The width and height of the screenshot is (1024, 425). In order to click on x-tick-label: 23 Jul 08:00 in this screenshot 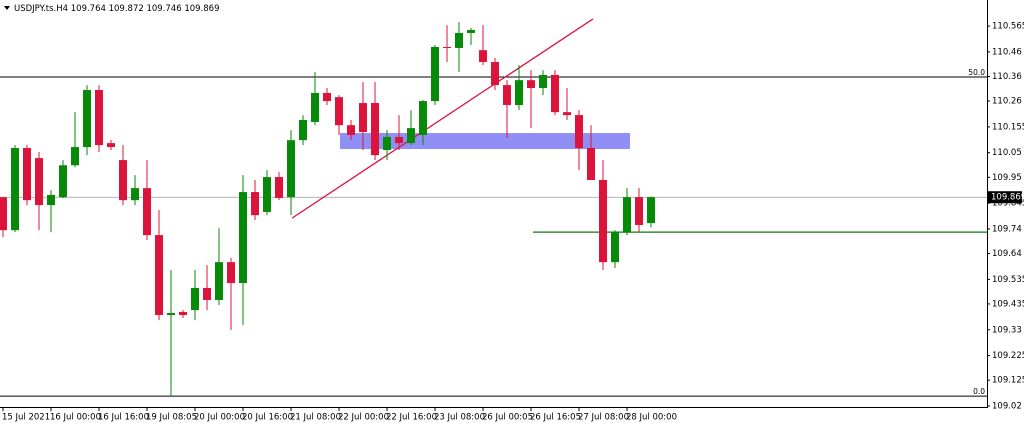, I will do `click(459, 418)`.